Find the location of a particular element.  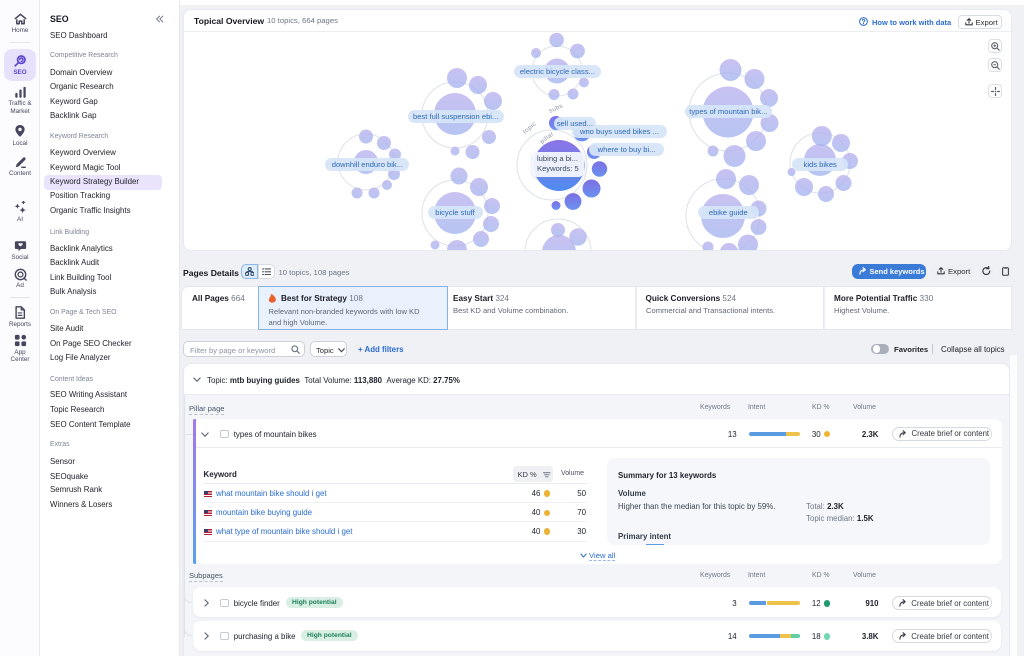

svg-text: topic is located at coordinates (530, 127).